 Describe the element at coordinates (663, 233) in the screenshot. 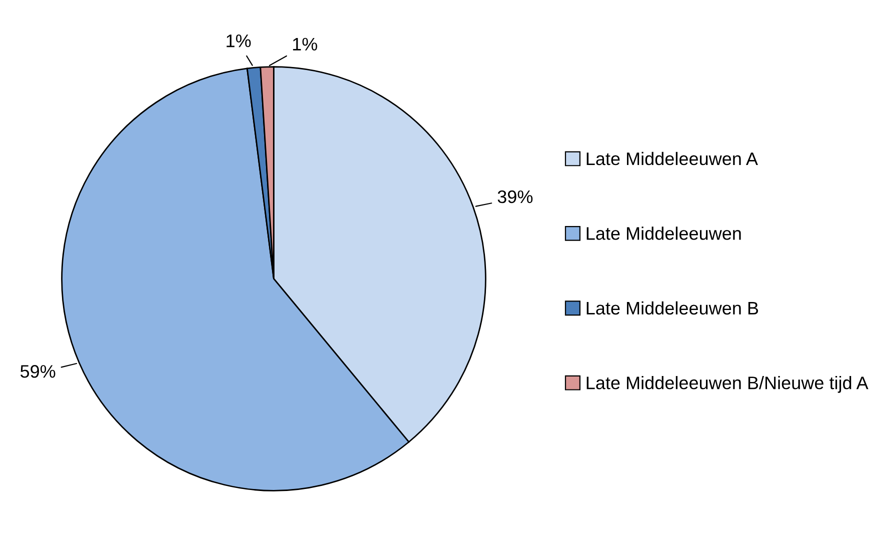

I see `legend-label: Late Middeleeuwen` at that location.